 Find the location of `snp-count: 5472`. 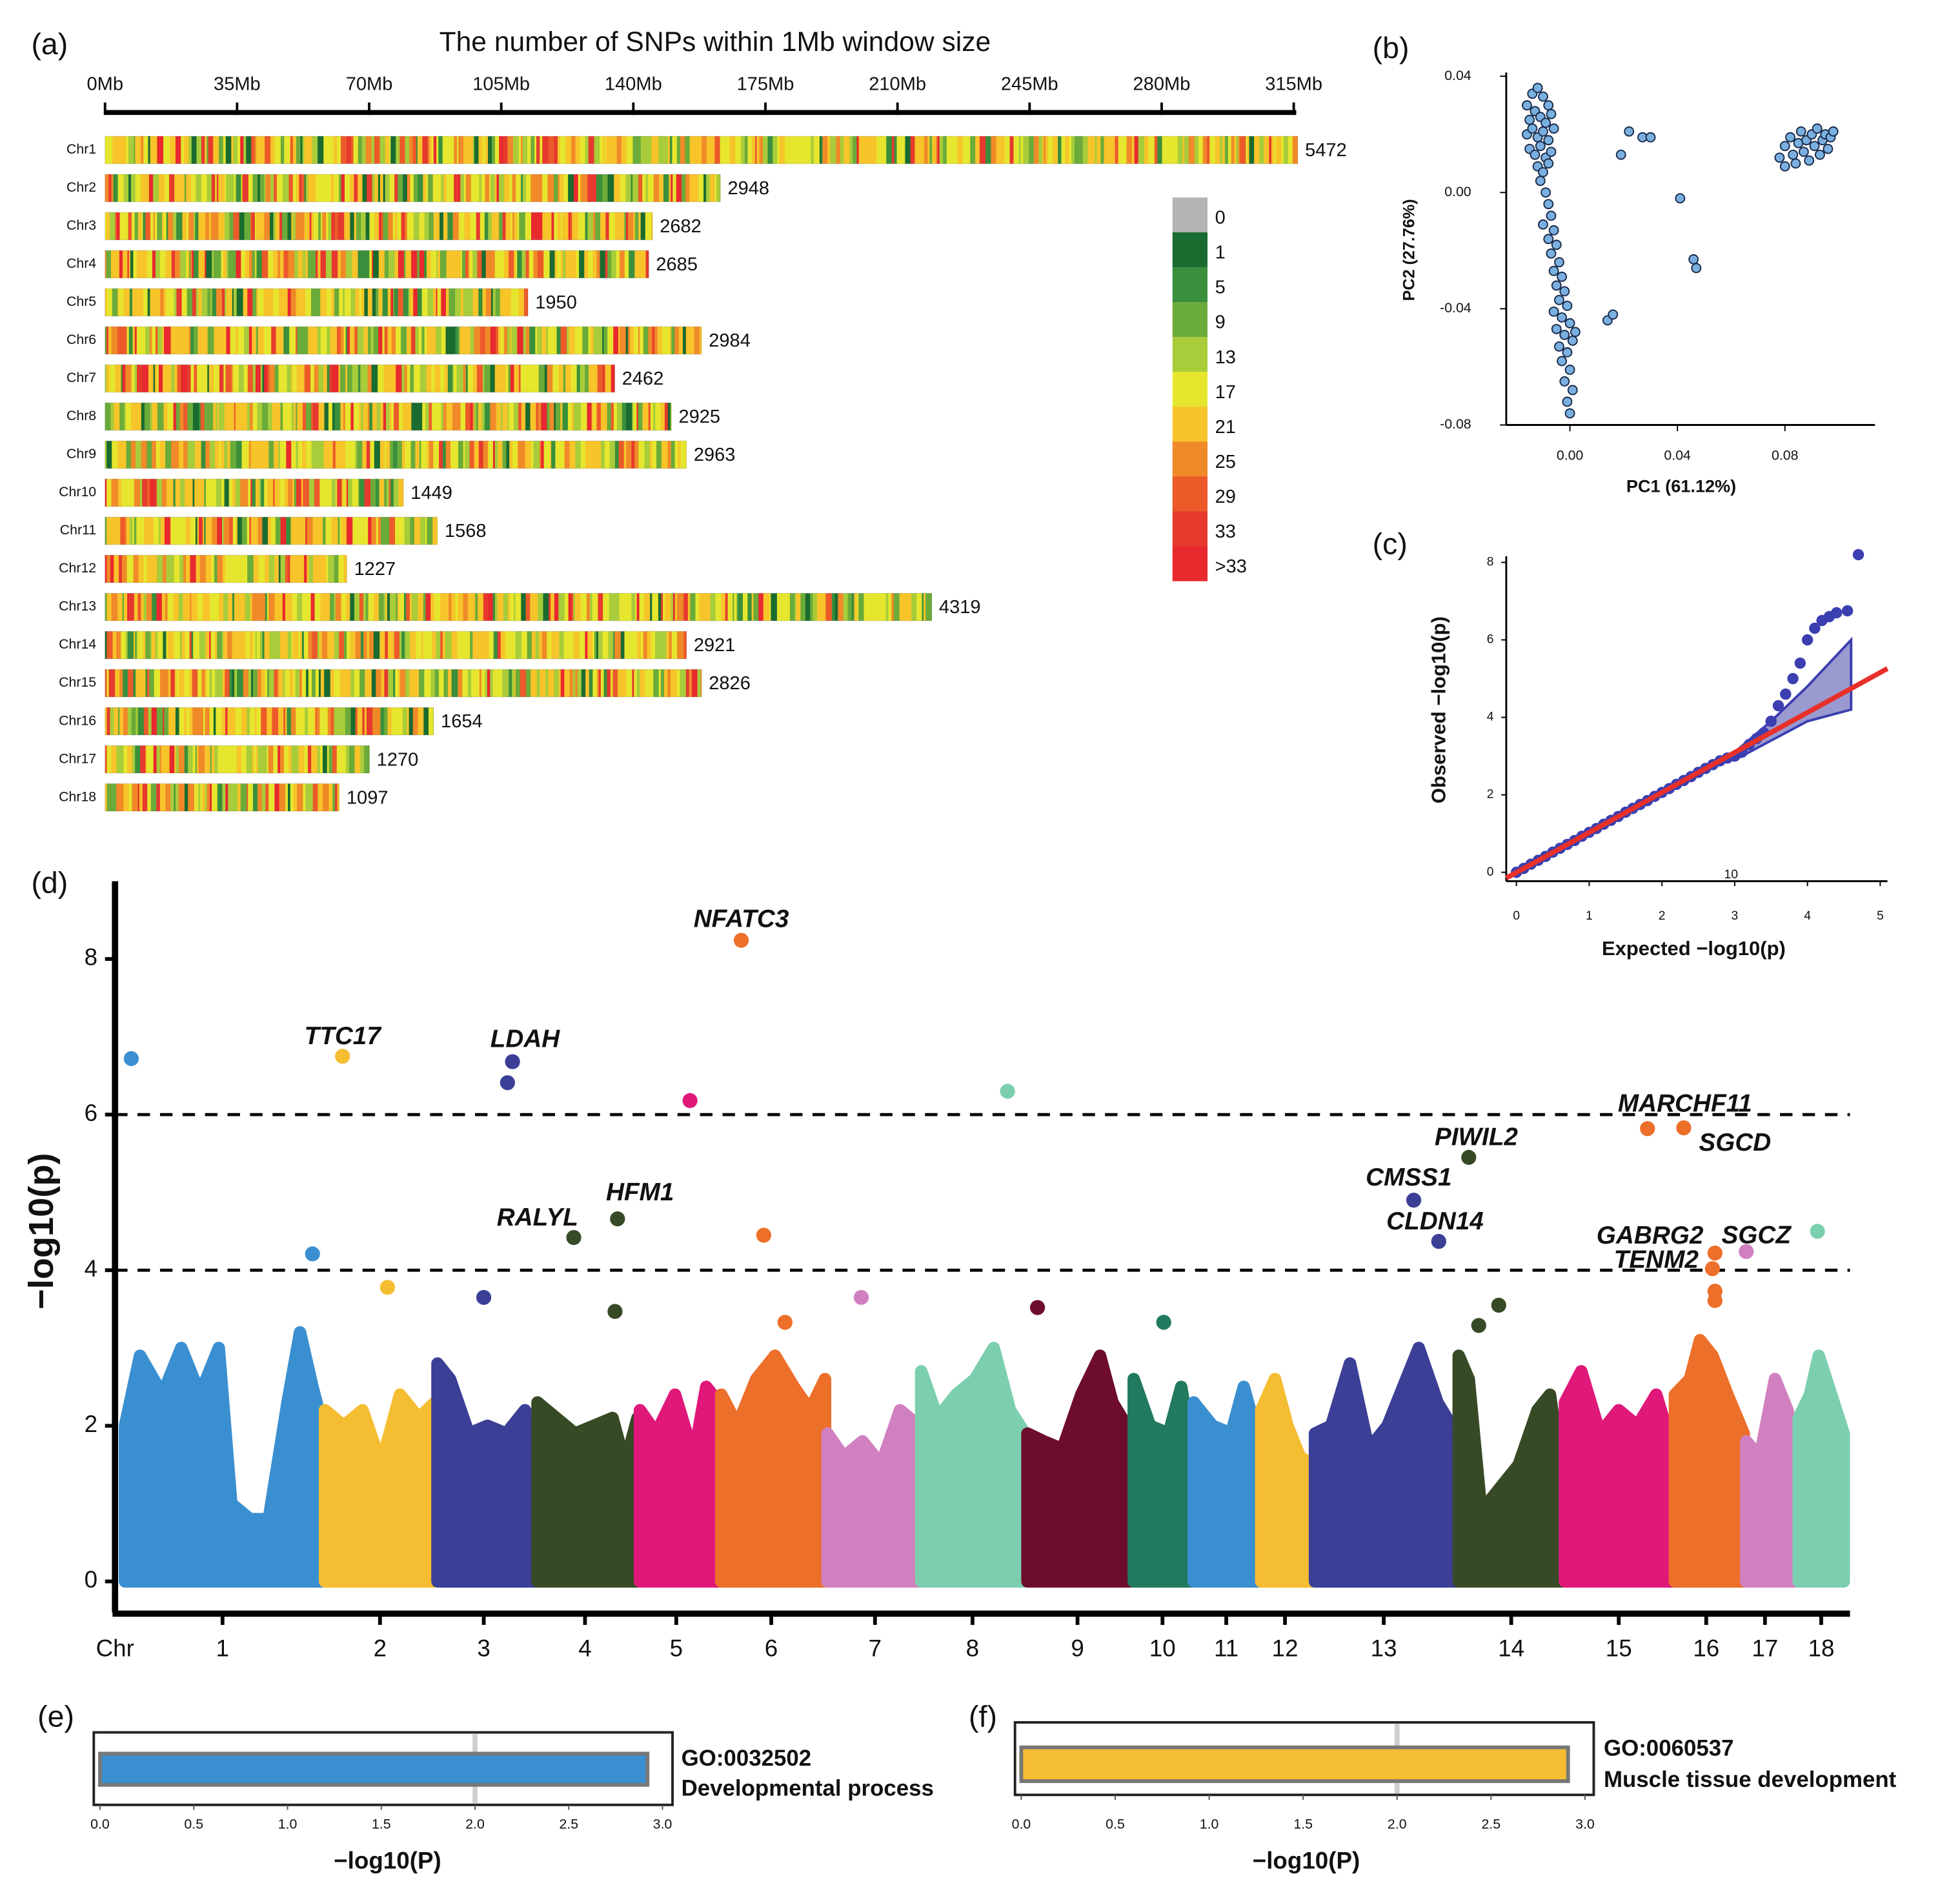

snp-count: 5472 is located at coordinates (1326, 150).